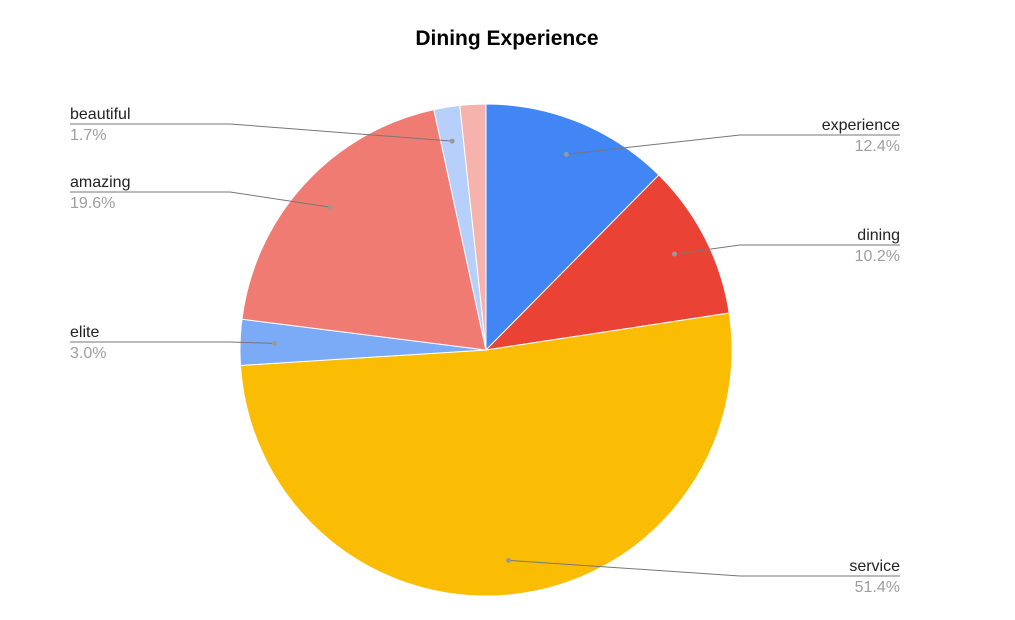  Describe the element at coordinates (877, 146) in the screenshot. I see `slice-percent-experience: 12.4%` at that location.